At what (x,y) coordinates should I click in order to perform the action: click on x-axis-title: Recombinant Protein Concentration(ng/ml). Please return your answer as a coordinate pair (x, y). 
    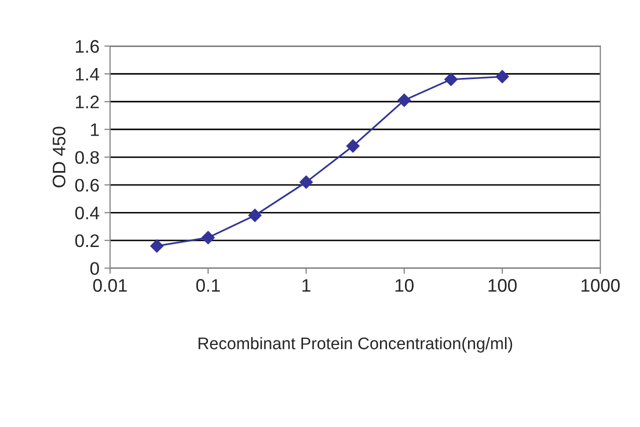
    Looking at the image, I should click on (355, 345).